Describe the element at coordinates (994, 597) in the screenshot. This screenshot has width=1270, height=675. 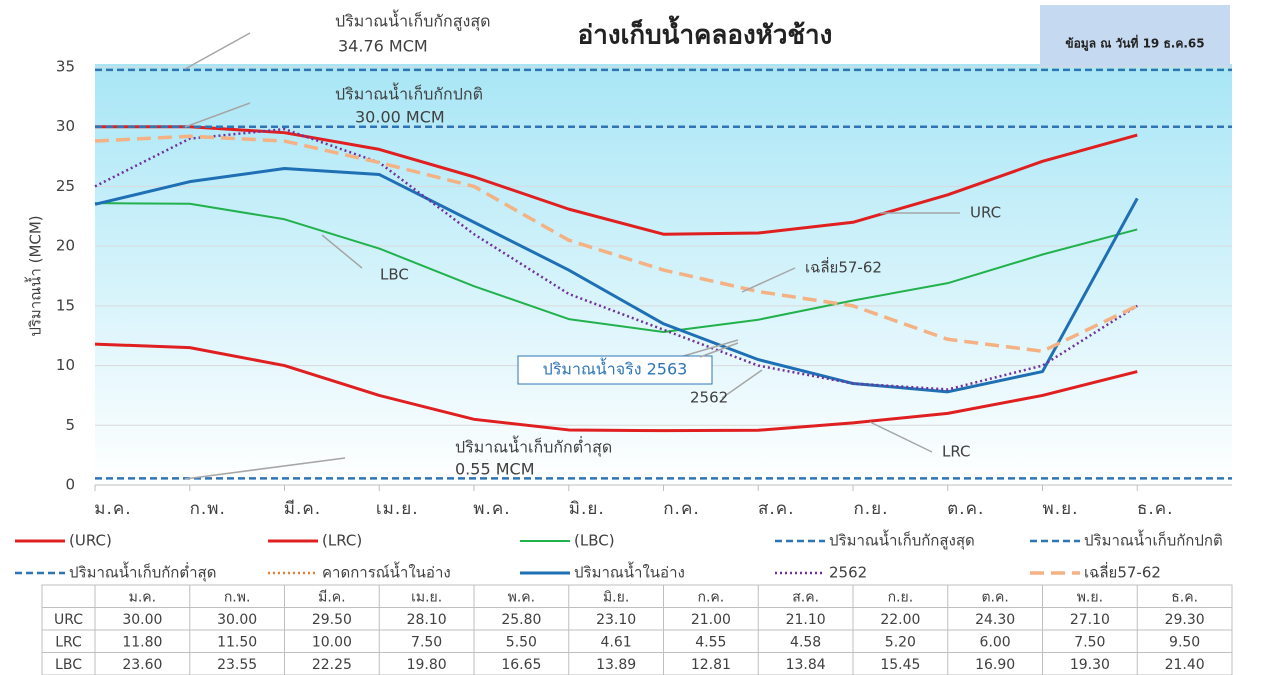
I see `table-header: ต.ค.` at that location.